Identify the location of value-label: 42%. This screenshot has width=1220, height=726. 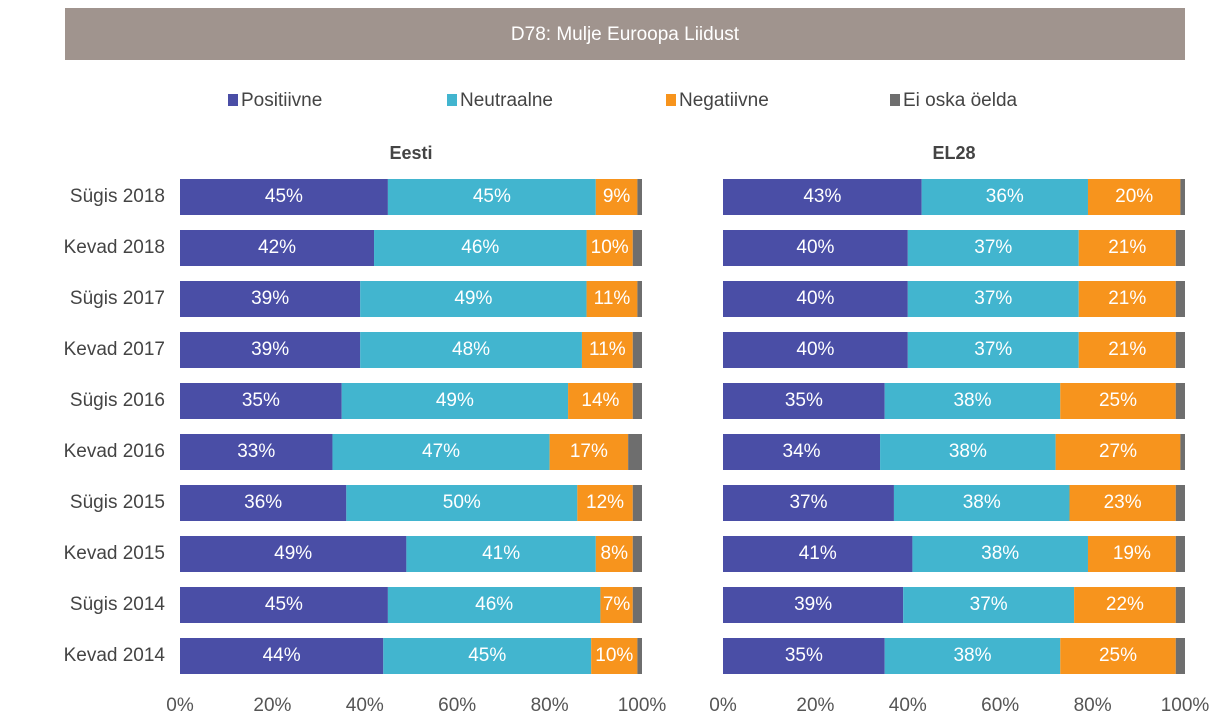
(277, 247).